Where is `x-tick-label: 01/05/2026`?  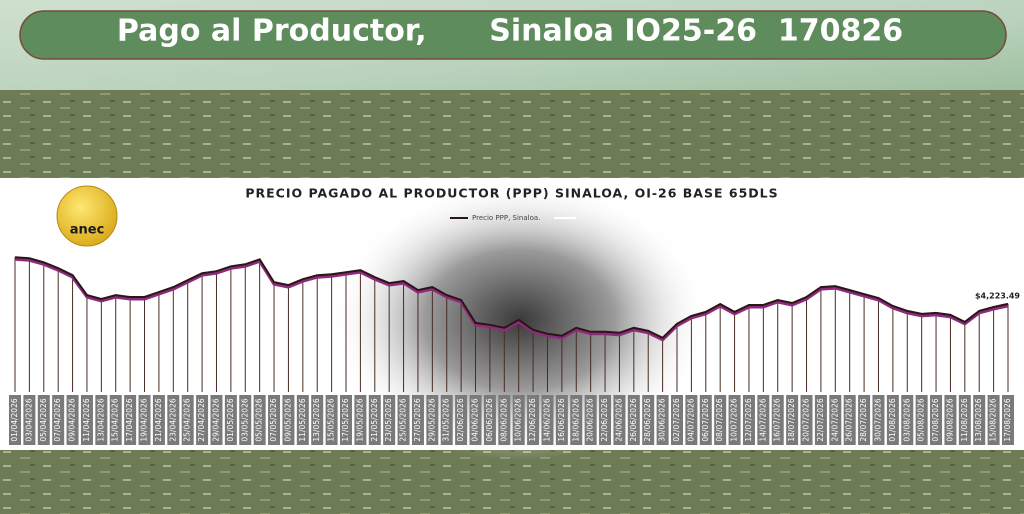
x-tick-label: 01/05/2026 is located at coordinates (230, 419).